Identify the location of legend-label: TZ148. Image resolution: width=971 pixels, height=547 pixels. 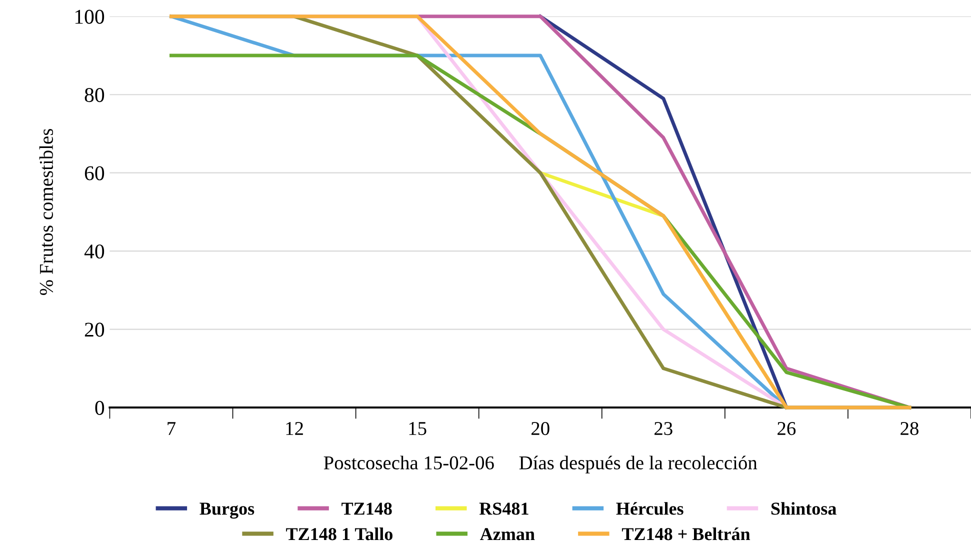
(367, 508).